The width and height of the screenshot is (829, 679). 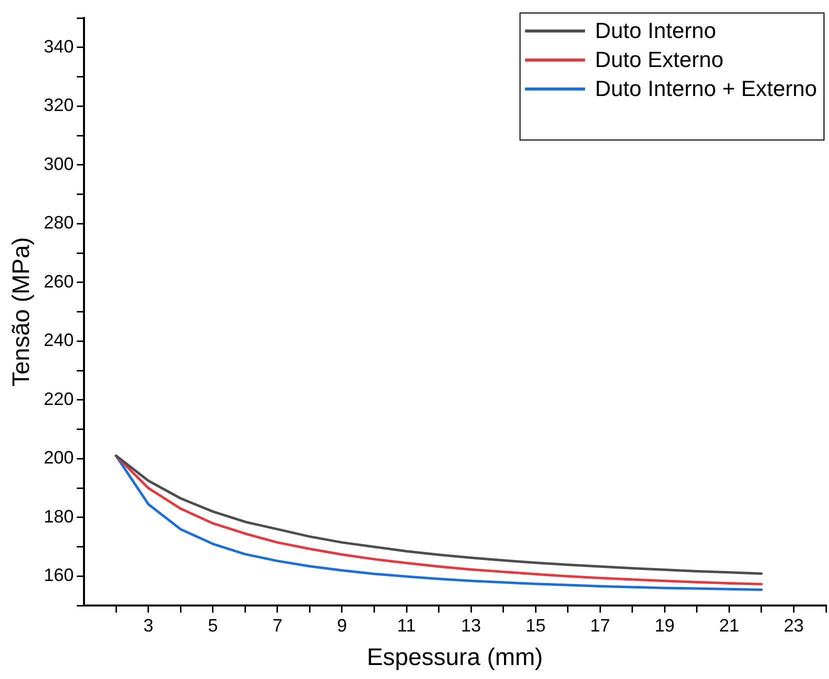 What do you see at coordinates (59, 105) in the screenshot?
I see `y-tick-label: 320` at bounding box center [59, 105].